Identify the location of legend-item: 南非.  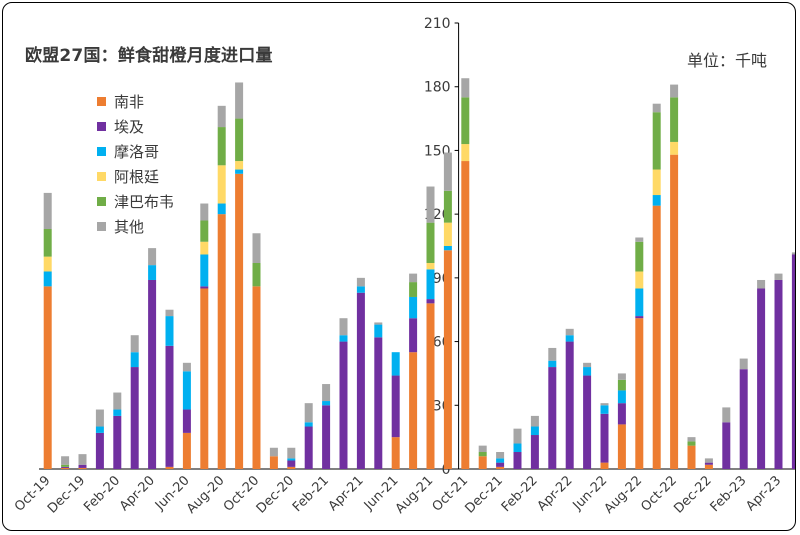
(135, 101).